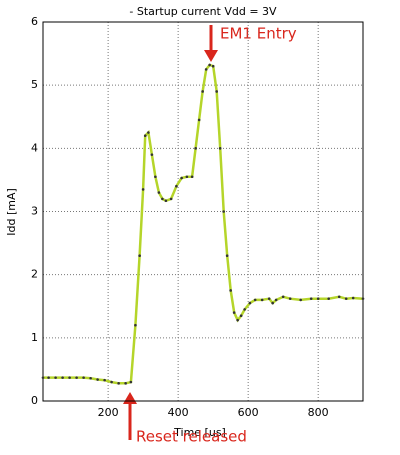 The width and height of the screenshot is (400, 455). I want to click on x-tick-label: 200, so click(108, 412).